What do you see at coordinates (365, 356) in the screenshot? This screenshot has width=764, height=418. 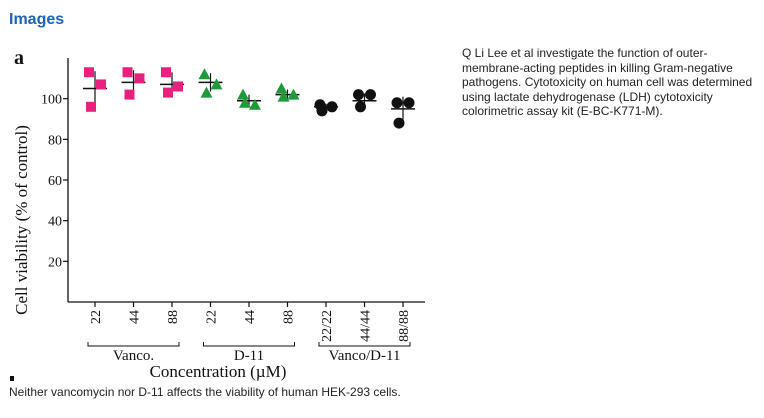 I see `group-label: Vanco/D-11` at bounding box center [365, 356].